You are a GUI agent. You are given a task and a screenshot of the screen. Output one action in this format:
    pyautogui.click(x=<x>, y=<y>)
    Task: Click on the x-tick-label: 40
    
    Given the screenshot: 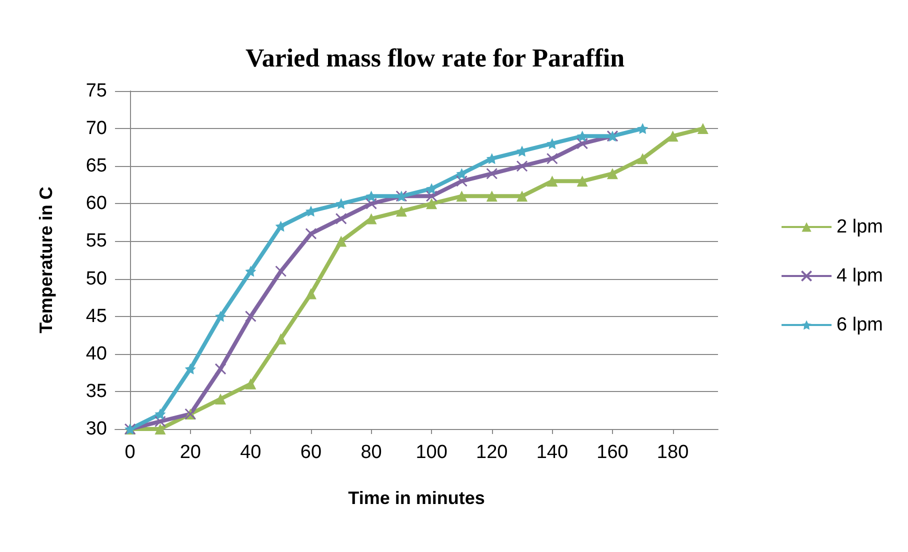 What is the action you would take?
    pyautogui.click(x=251, y=452)
    